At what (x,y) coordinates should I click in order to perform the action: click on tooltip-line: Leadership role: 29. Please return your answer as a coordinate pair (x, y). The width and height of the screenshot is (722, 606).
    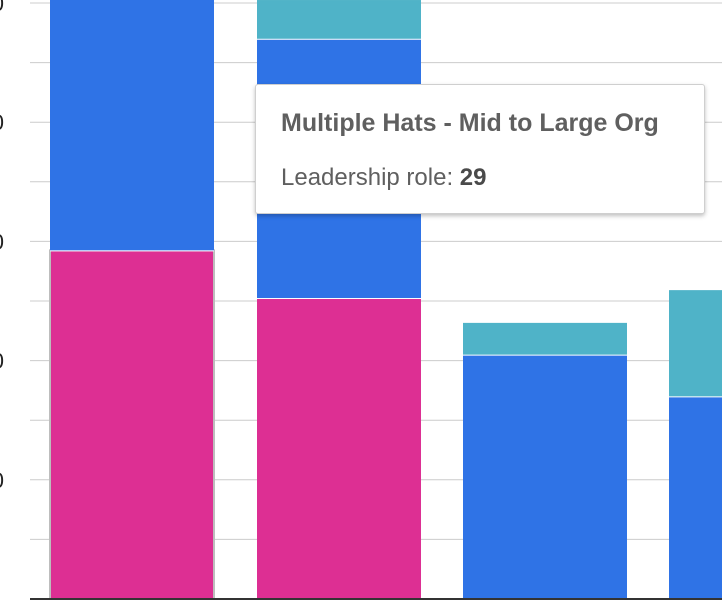
    Looking at the image, I should click on (383, 178).